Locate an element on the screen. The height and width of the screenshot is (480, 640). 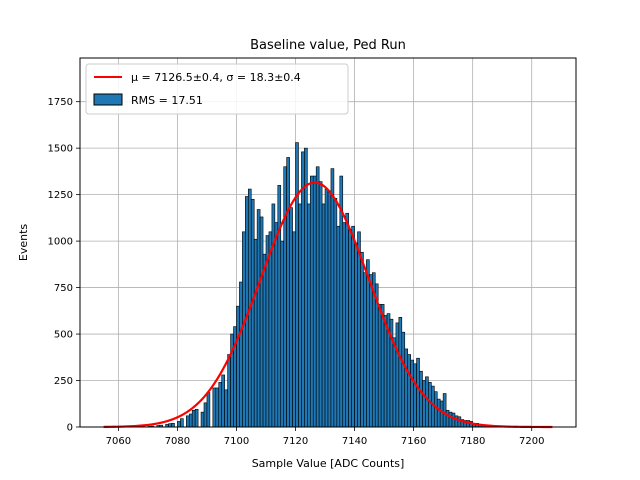
x-tick-label: 7140 is located at coordinates (354, 441).